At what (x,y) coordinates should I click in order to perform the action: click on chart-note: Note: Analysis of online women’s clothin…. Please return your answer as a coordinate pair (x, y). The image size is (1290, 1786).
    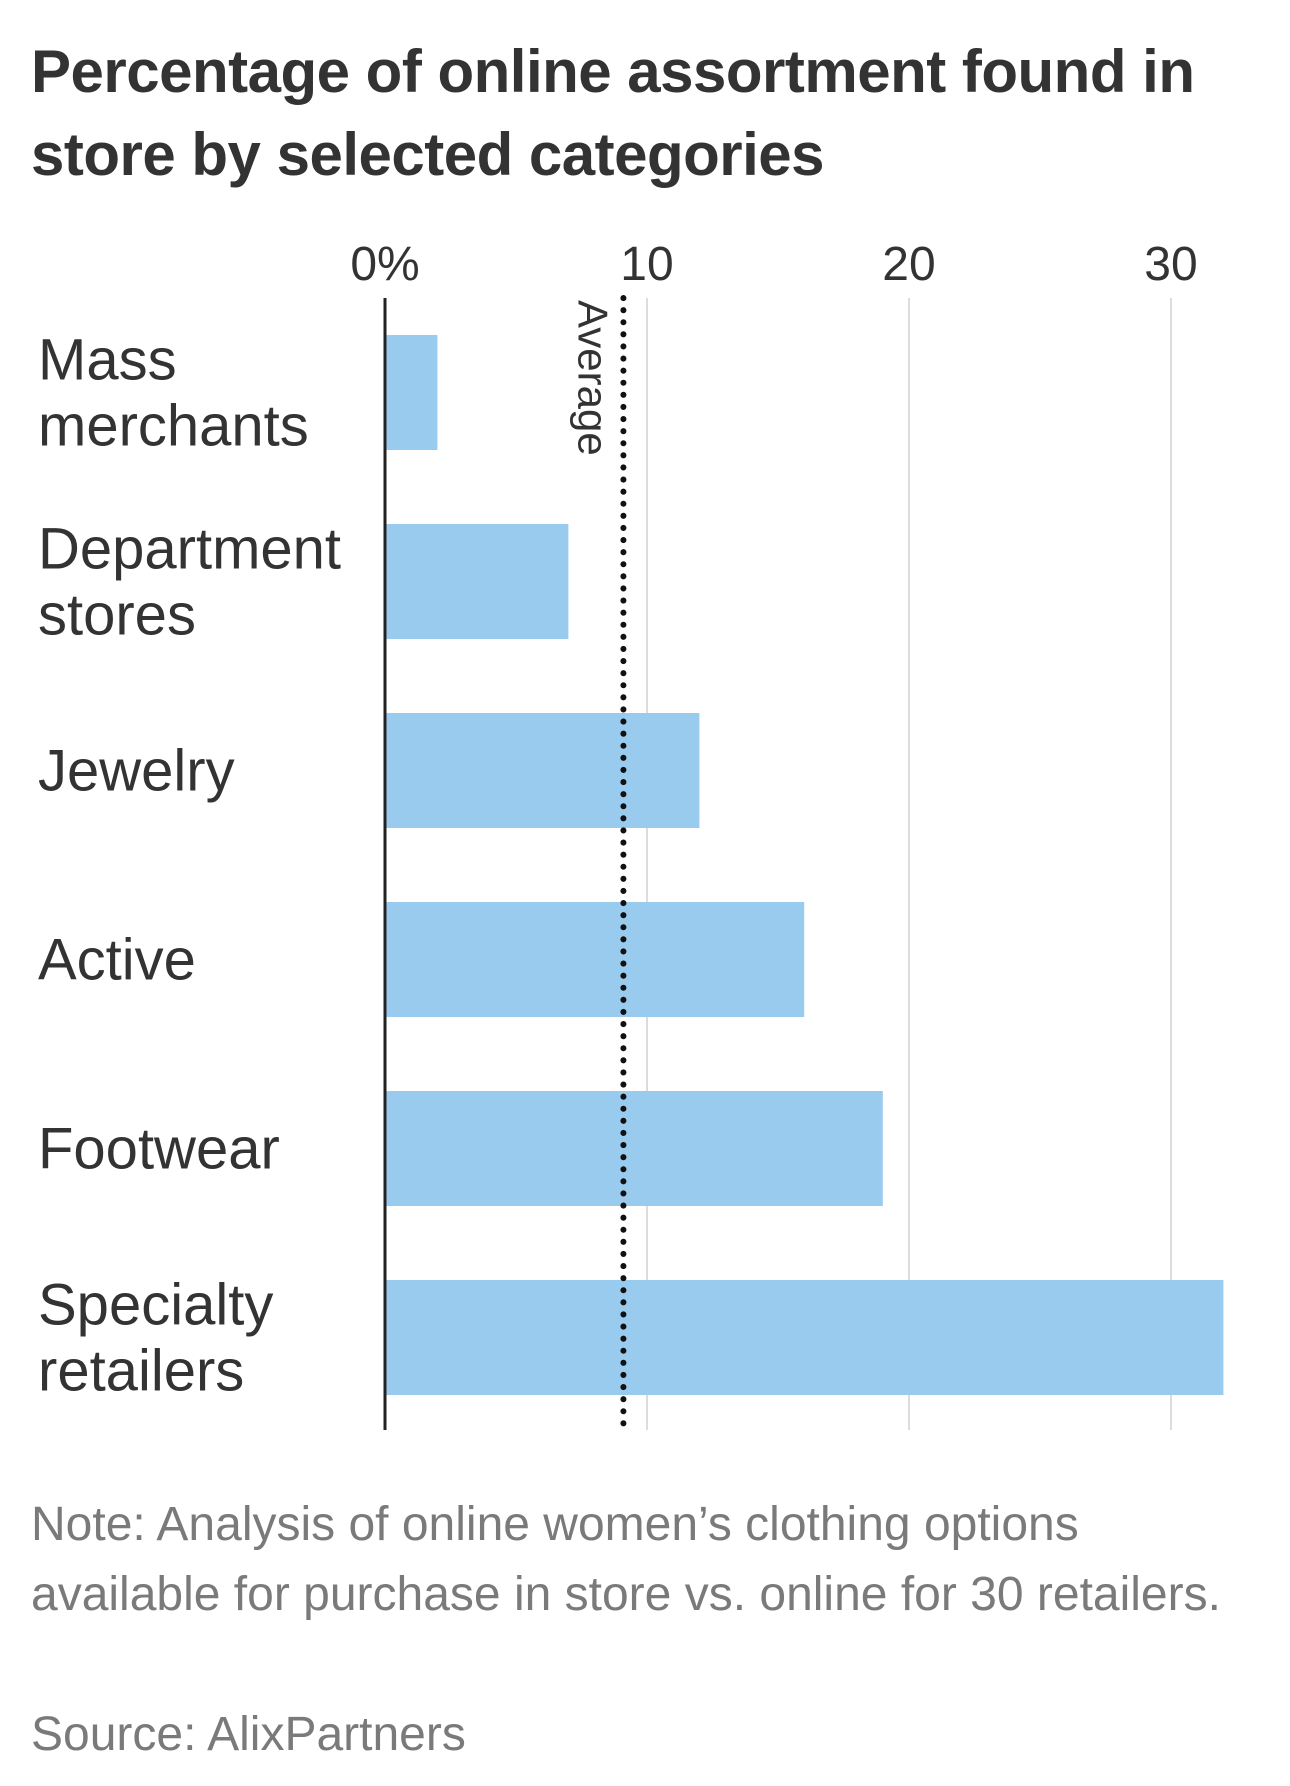
    Looking at the image, I should click on (626, 1559).